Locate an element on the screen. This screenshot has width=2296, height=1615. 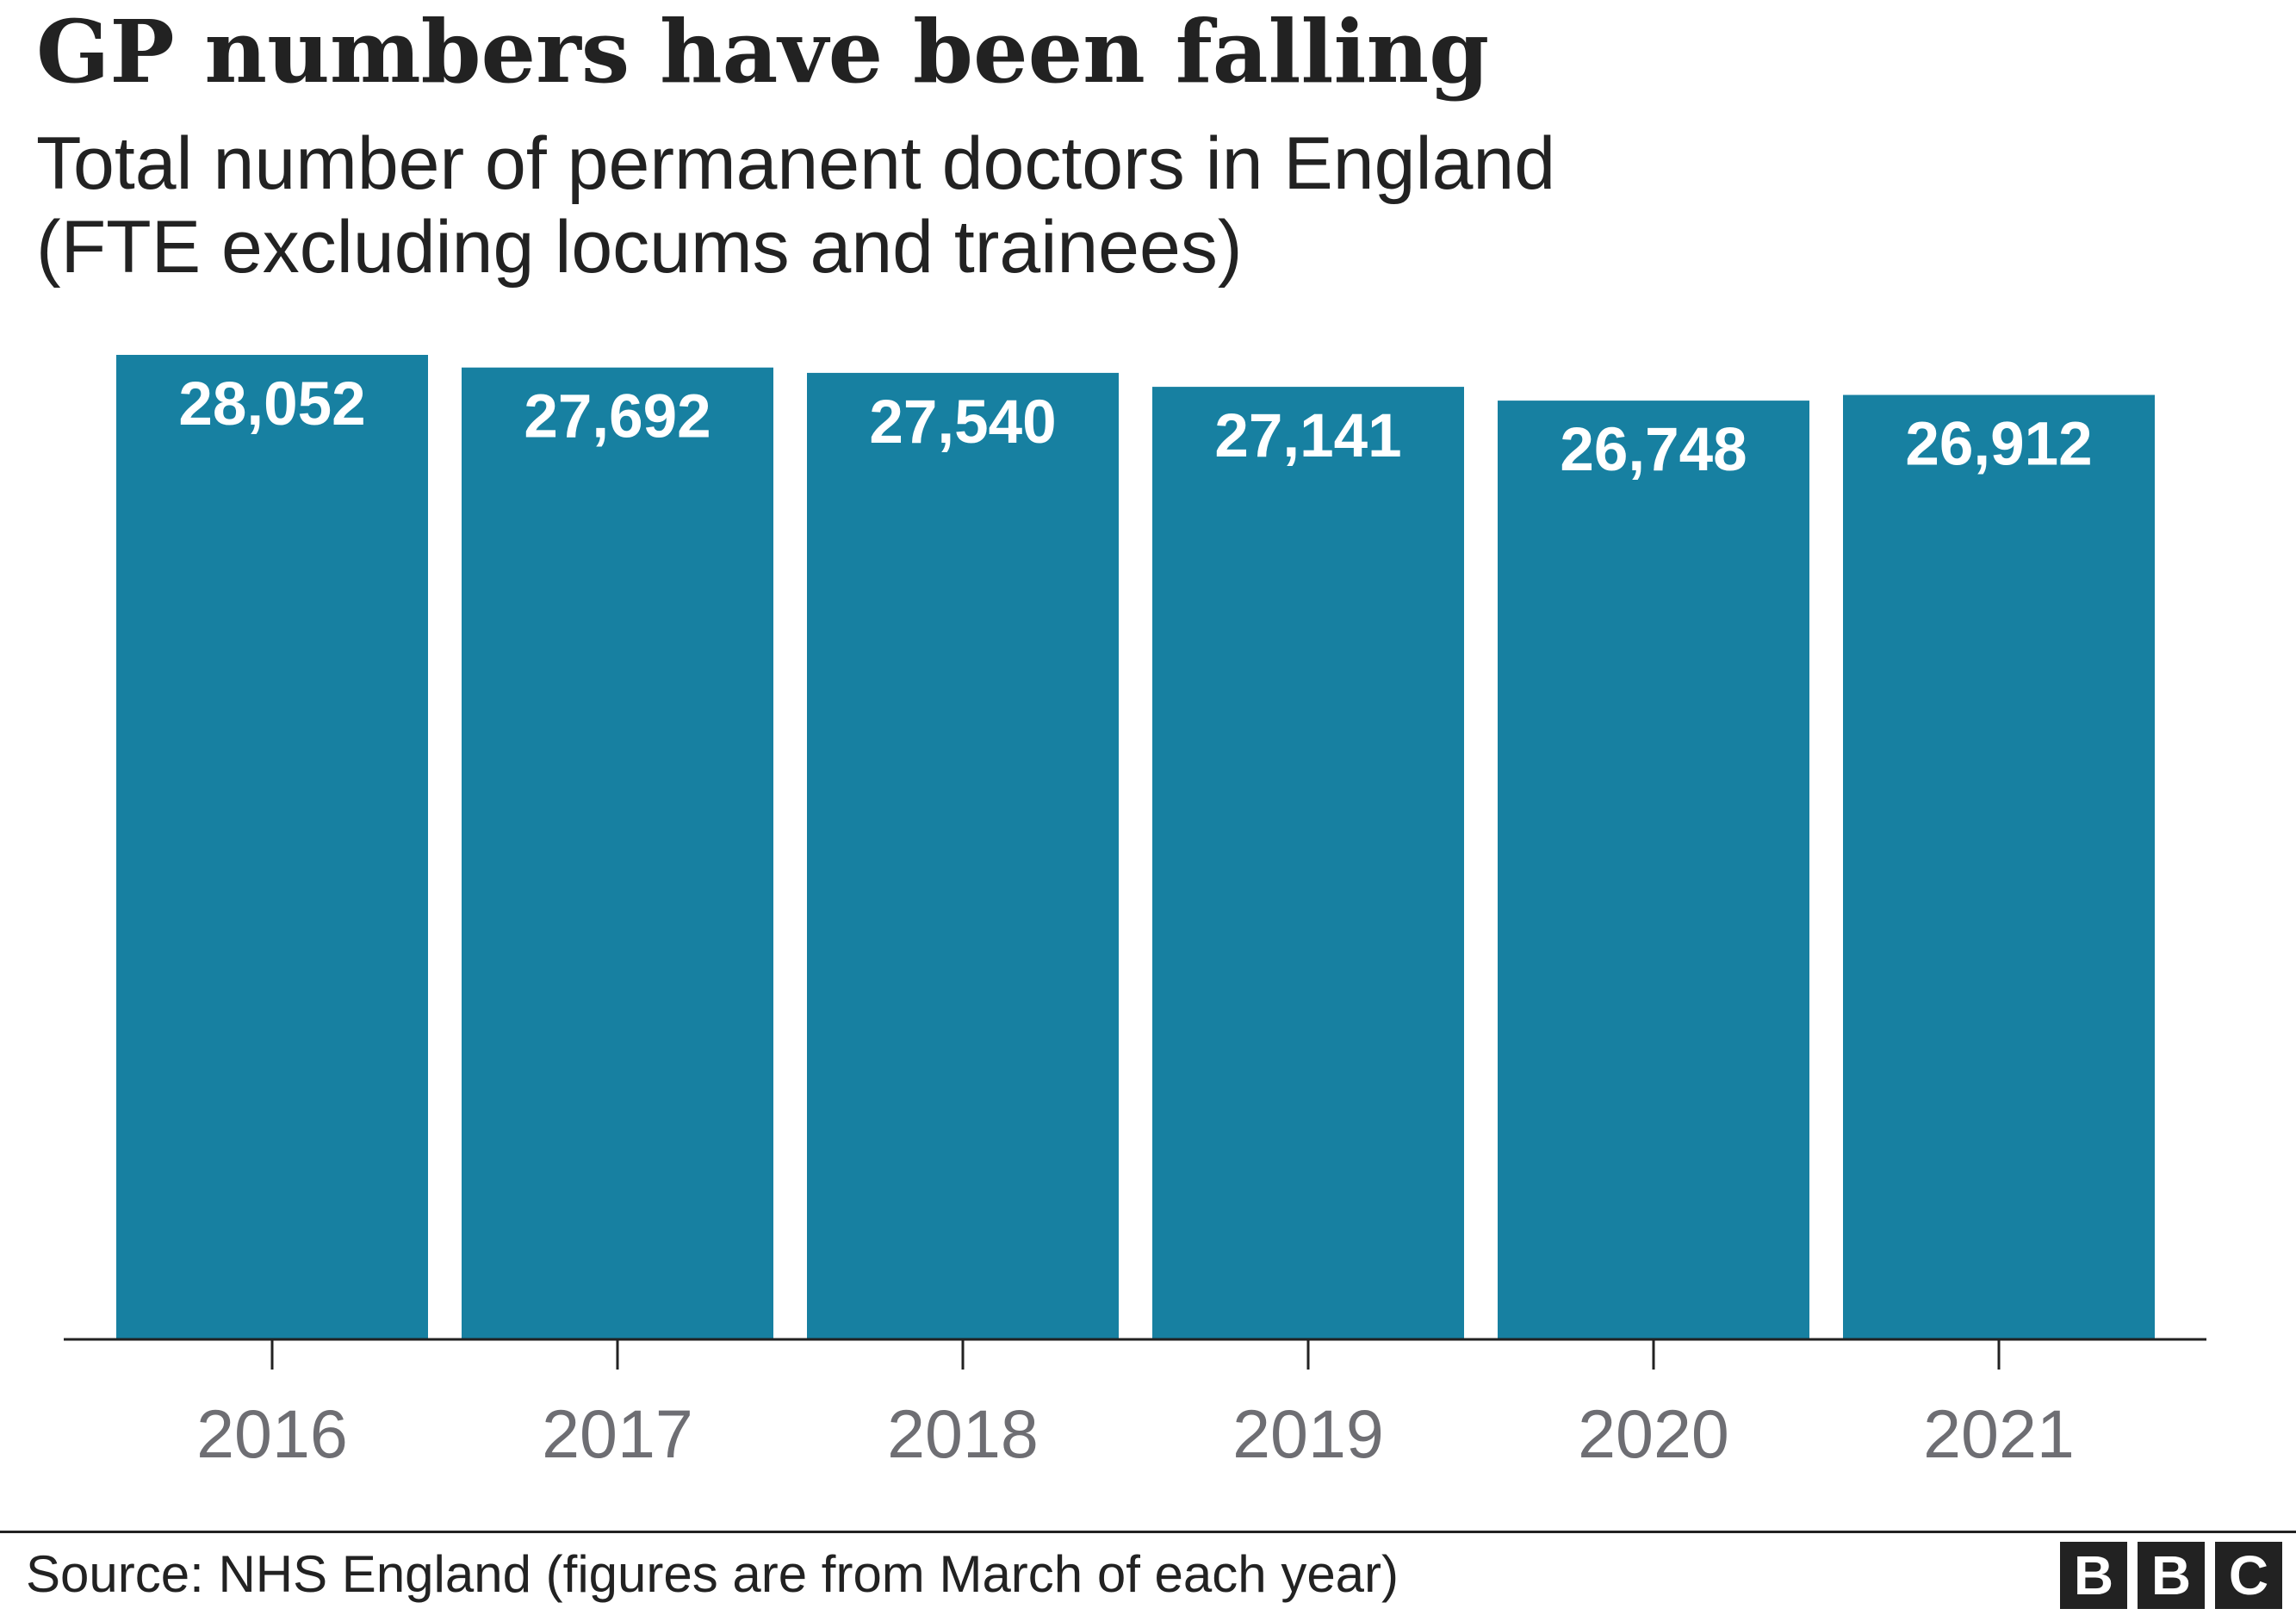
bar-2021 is located at coordinates (1999, 866).